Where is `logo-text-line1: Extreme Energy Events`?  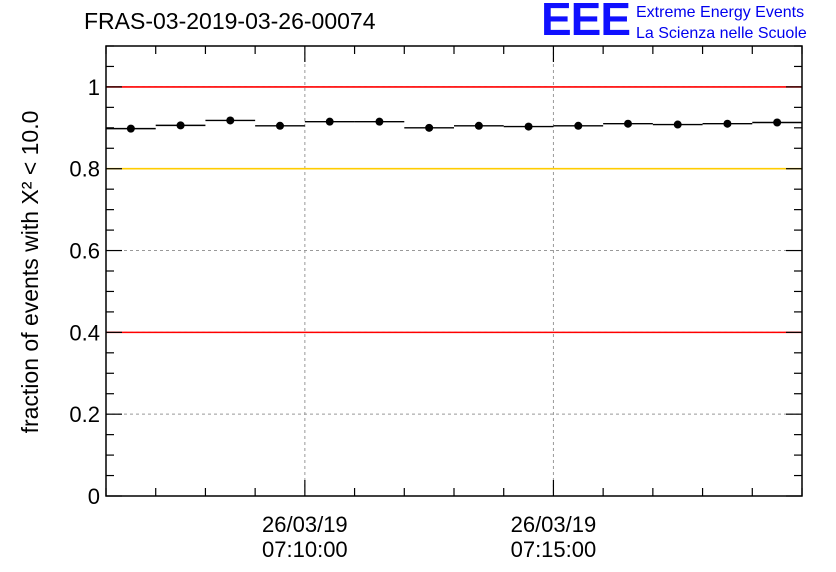
logo-text-line1: Extreme Energy Events is located at coordinates (720, 12).